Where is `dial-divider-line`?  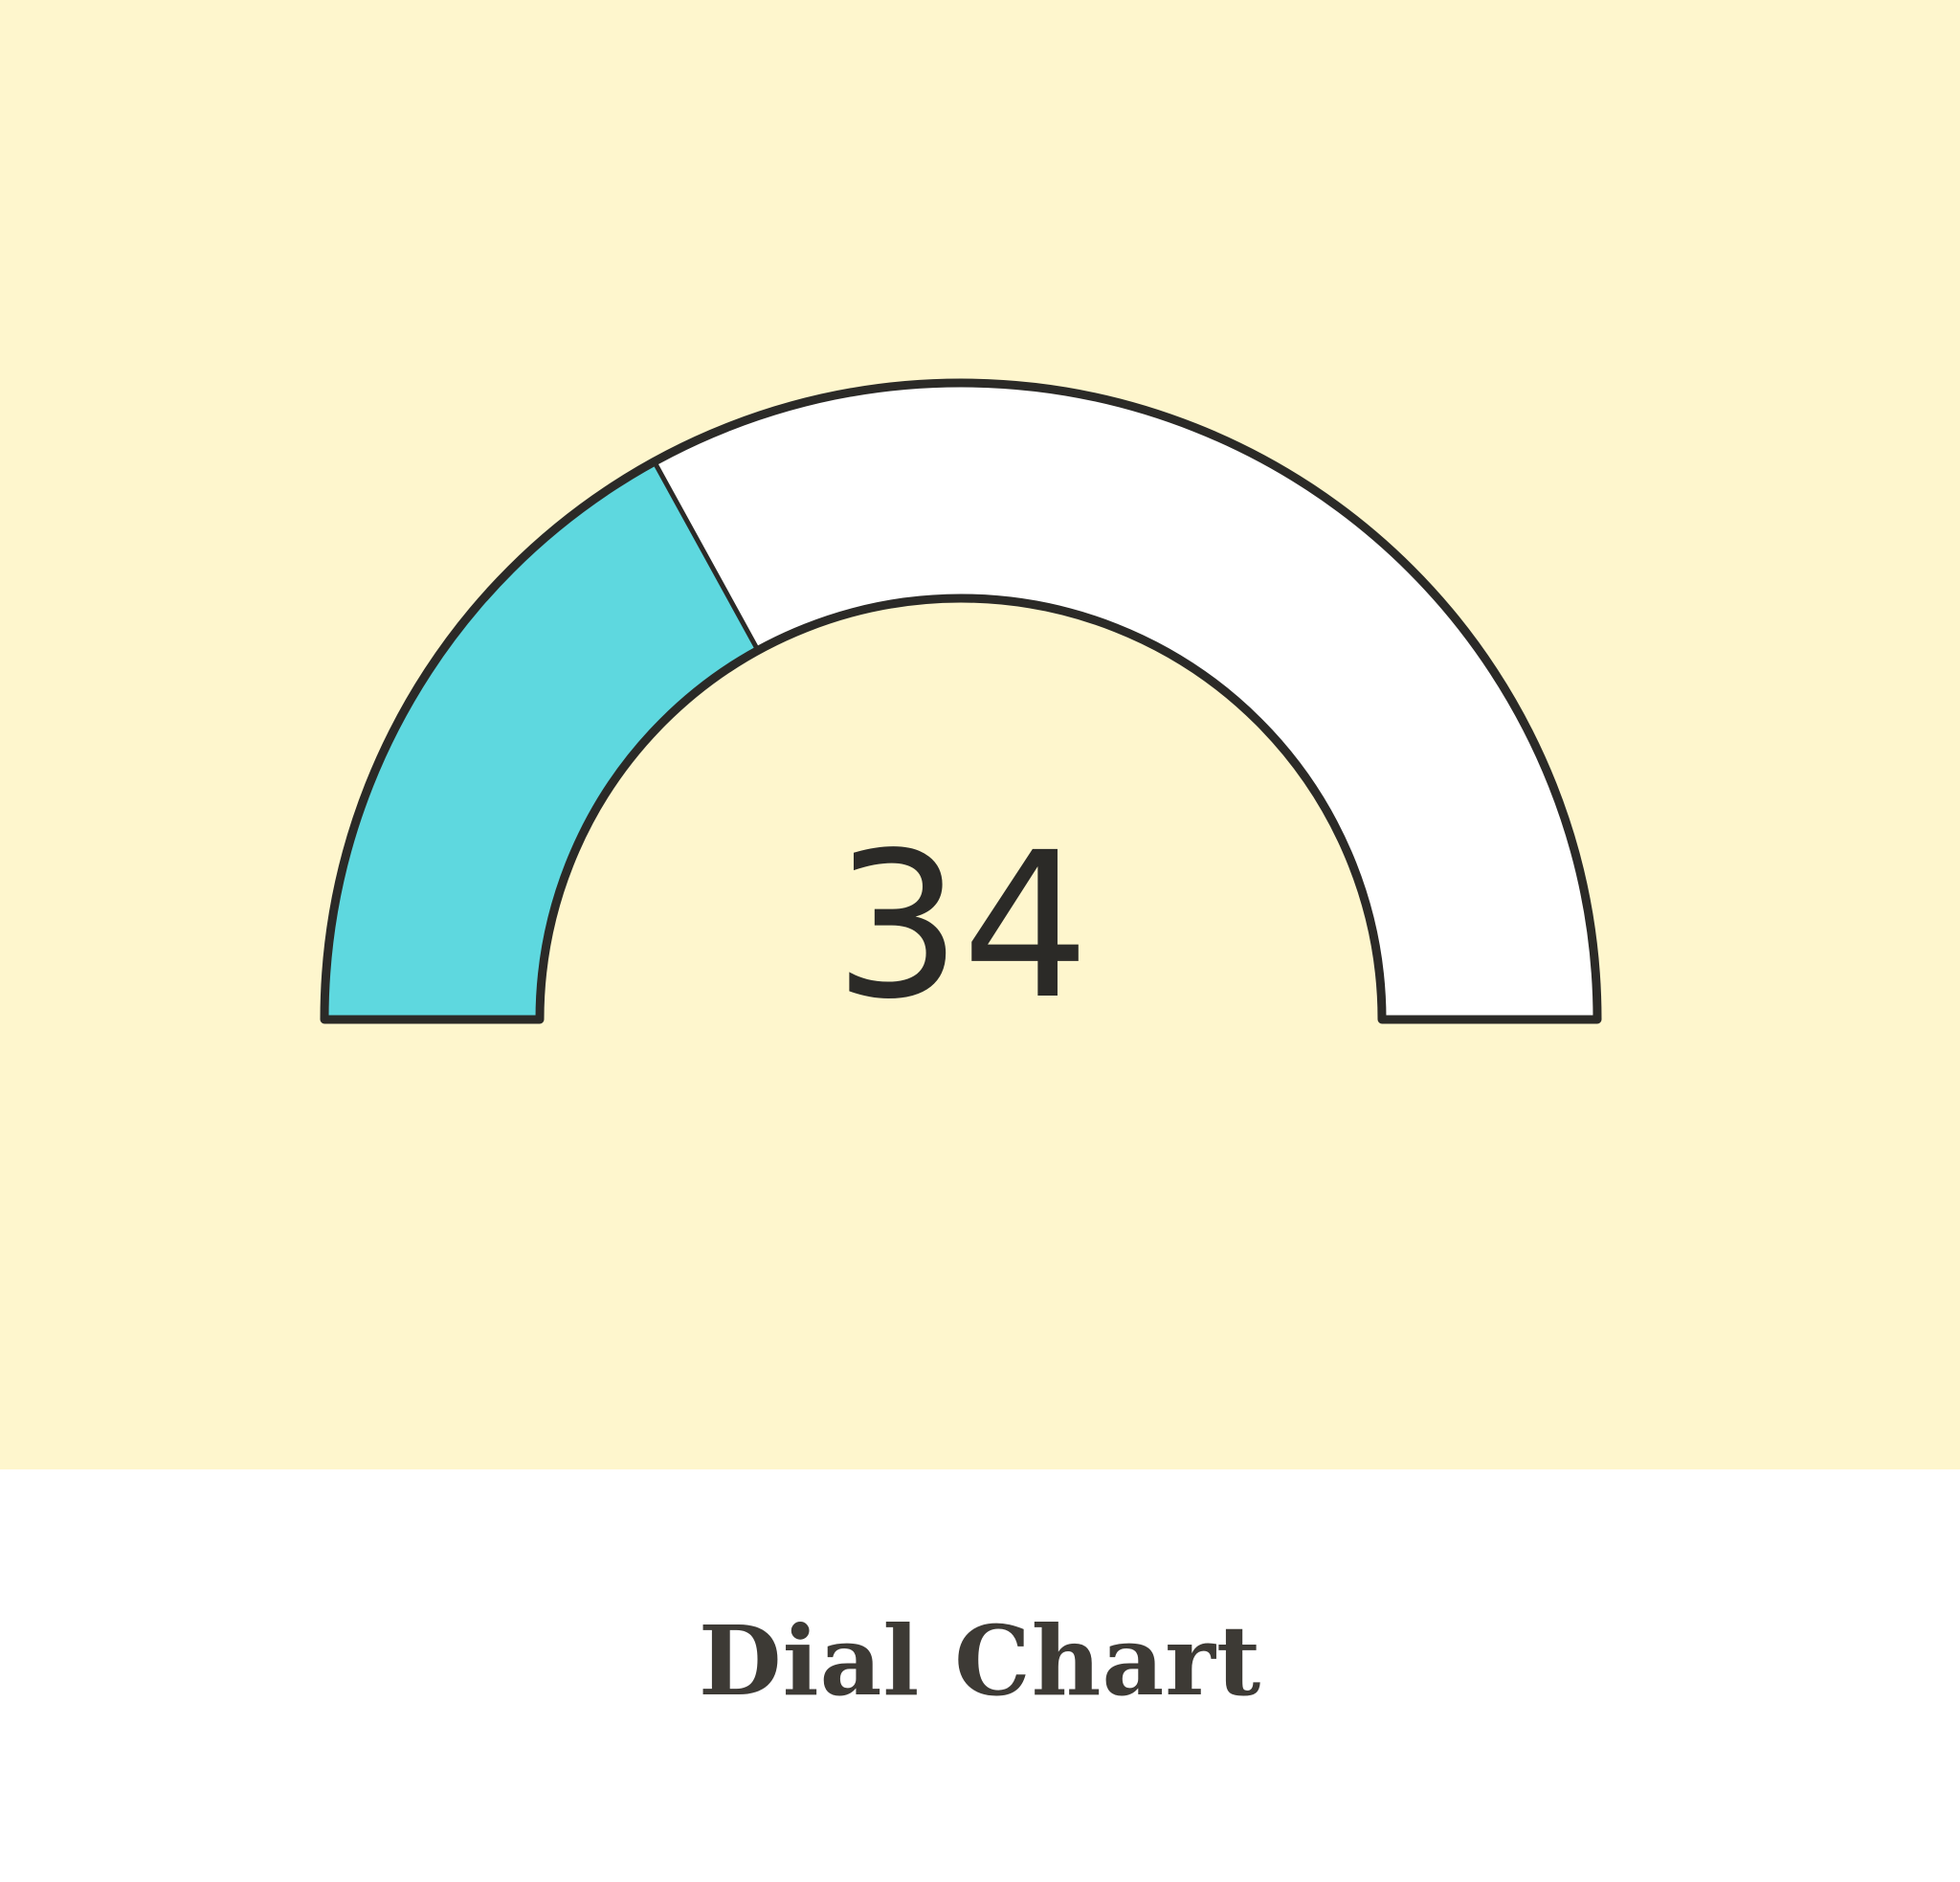 dial-divider-line is located at coordinates (706, 556).